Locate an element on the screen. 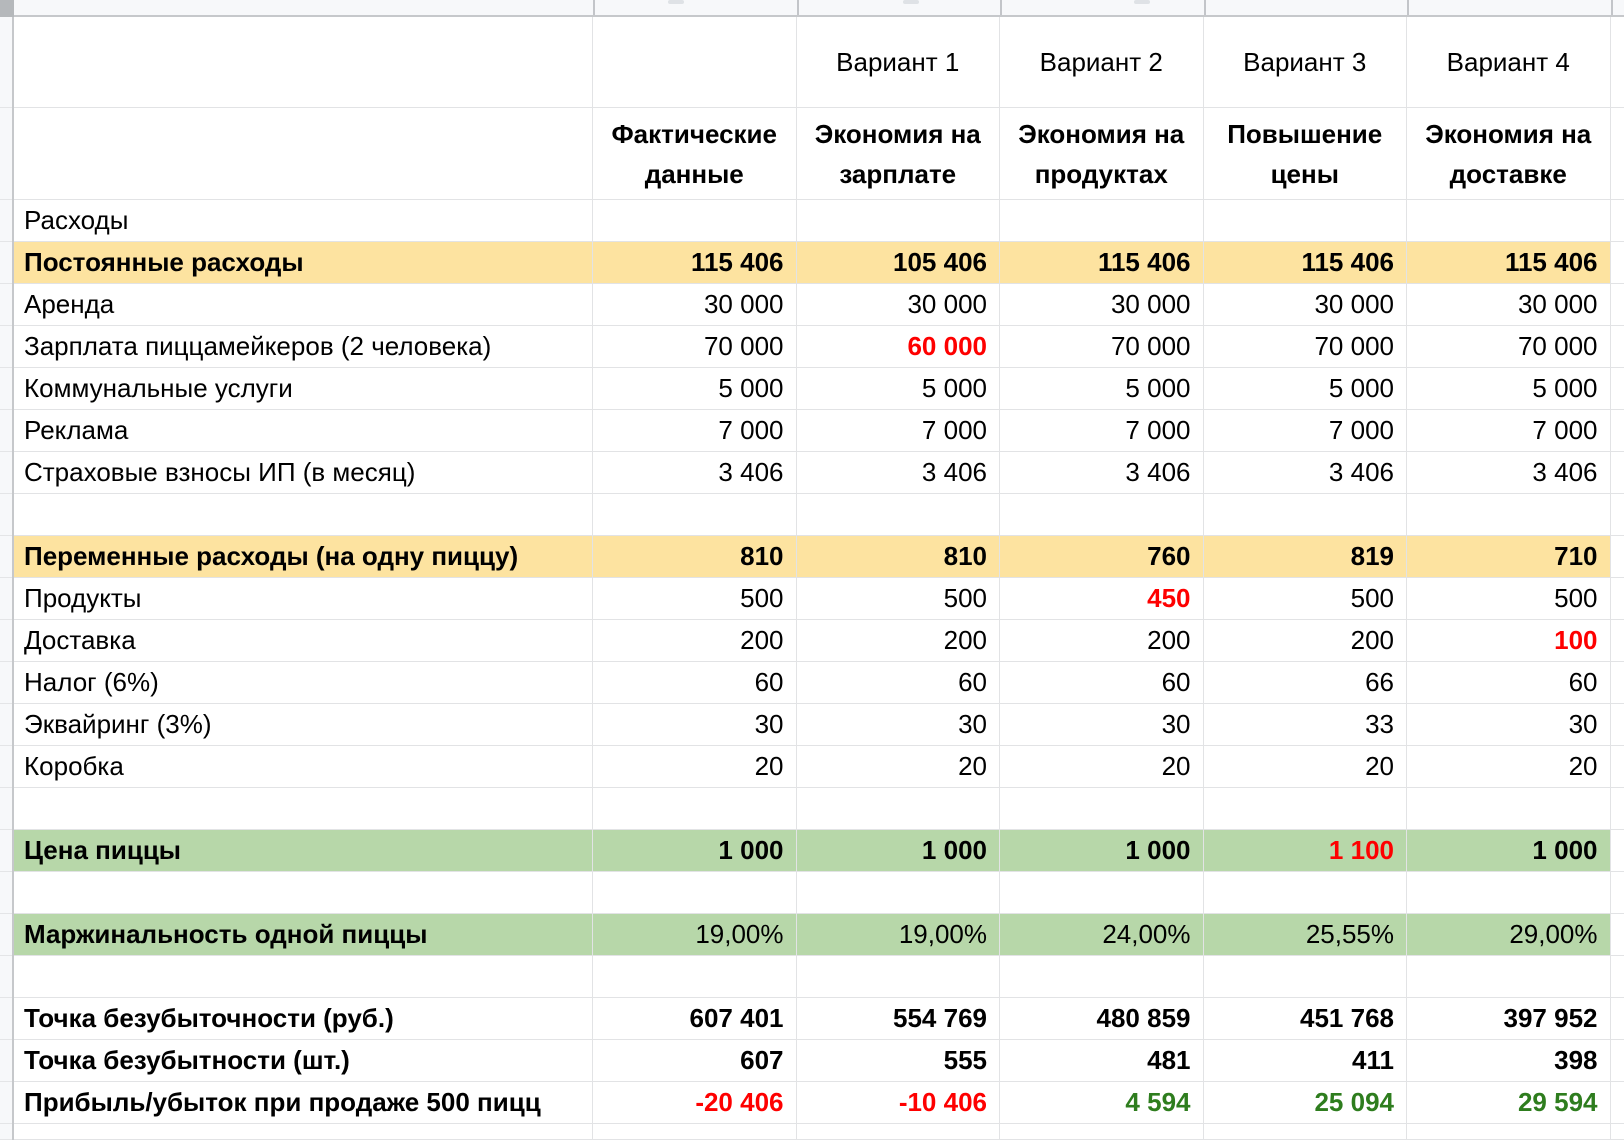  row-label-cell: Зарплата пиццамейкеров (2 человека) is located at coordinates (303, 347).